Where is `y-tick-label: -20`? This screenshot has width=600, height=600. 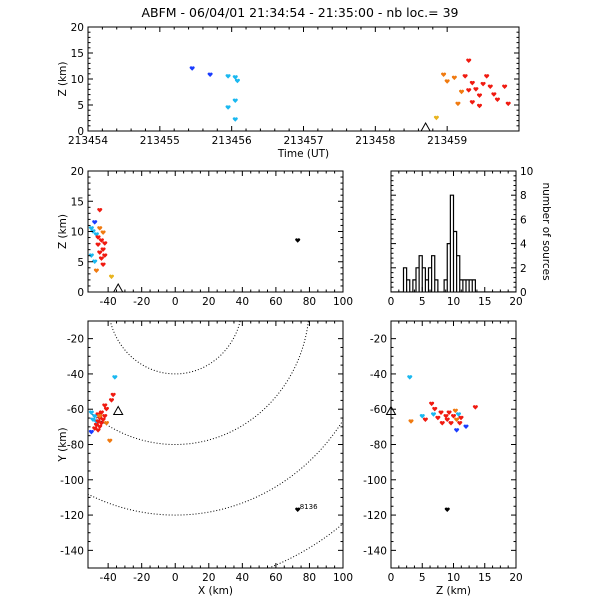
y-tick-label: -20 is located at coordinates (75, 340).